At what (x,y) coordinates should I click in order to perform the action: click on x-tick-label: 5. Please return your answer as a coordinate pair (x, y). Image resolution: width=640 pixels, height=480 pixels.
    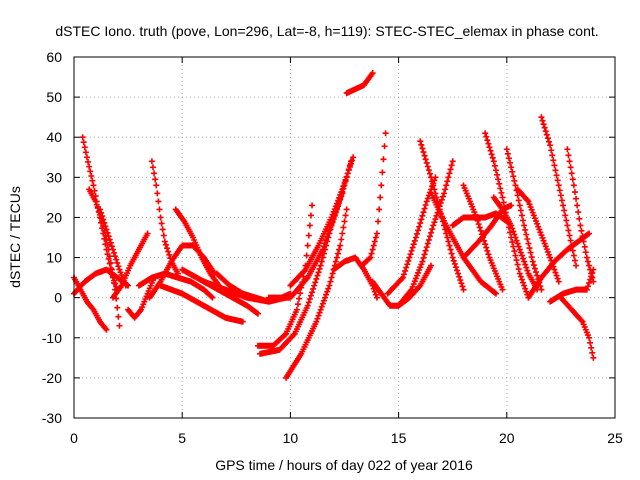
    Looking at the image, I should click on (182, 438).